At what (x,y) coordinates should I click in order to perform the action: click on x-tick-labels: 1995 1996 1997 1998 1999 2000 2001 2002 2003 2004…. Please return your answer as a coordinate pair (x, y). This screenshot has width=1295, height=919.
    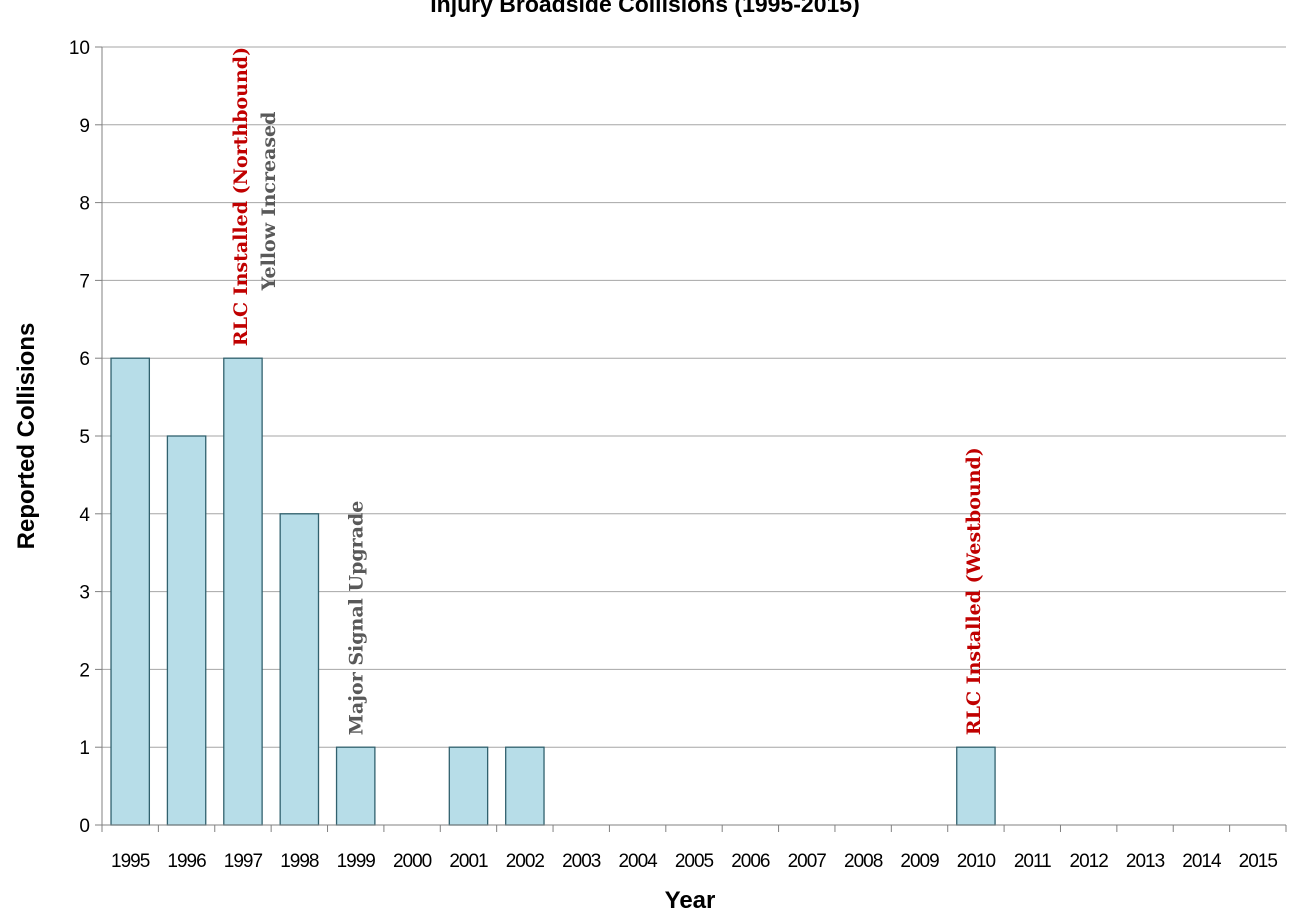
    Looking at the image, I should click on (694, 861).